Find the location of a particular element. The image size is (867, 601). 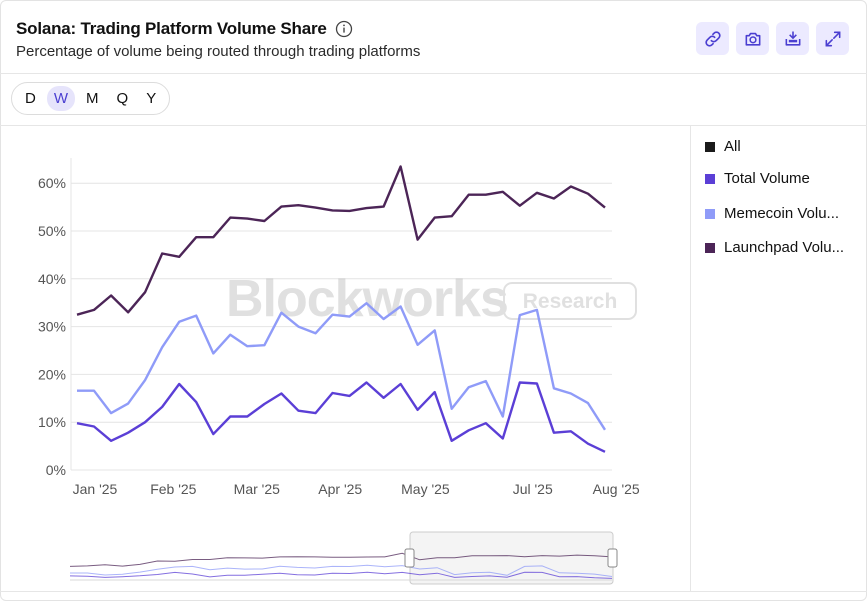

y-tick-label: 10% is located at coordinates (52, 422).